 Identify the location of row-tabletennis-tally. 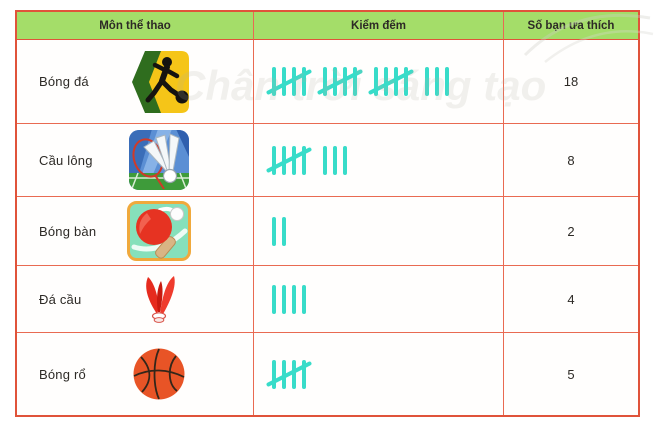
(379, 231).